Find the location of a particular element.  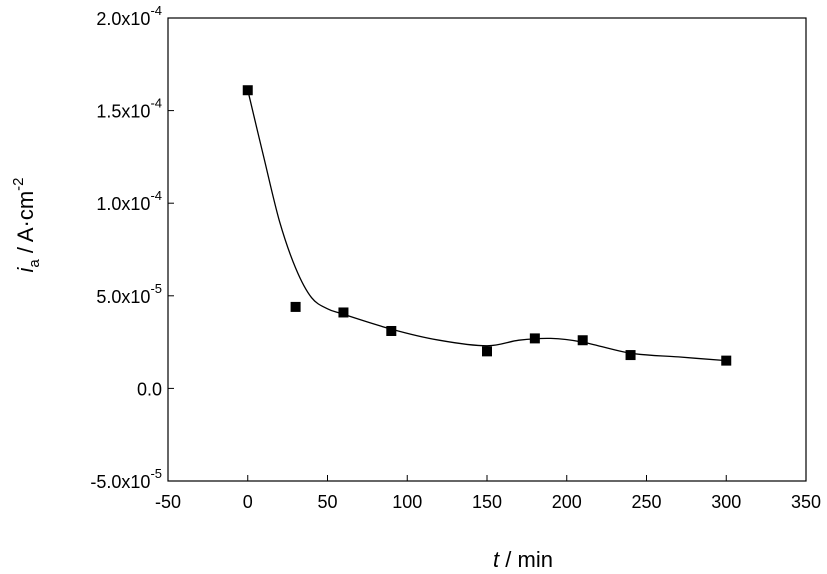

y-tick-label: 2.0x10⁻⁴ is located at coordinates (129, 16).